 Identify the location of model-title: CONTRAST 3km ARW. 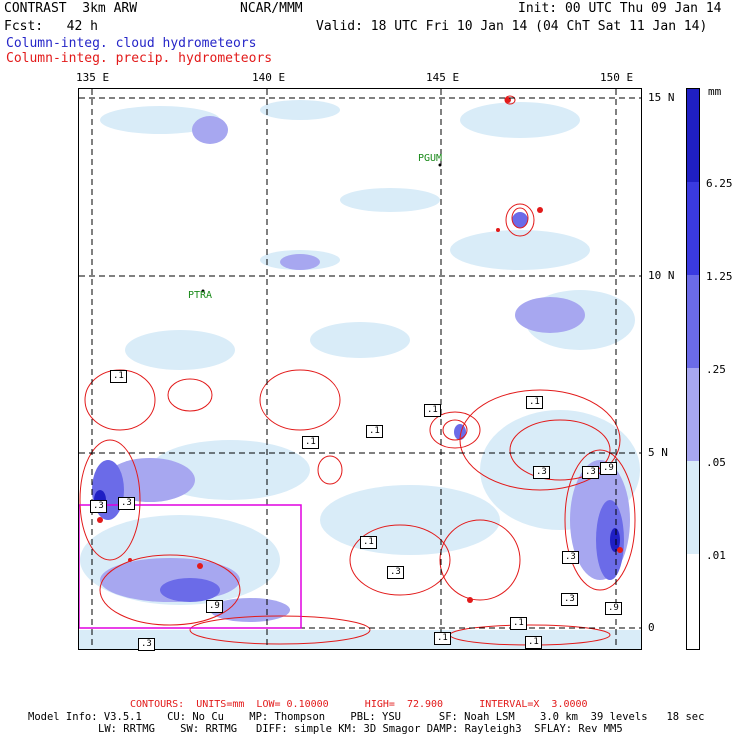
(71, 8).